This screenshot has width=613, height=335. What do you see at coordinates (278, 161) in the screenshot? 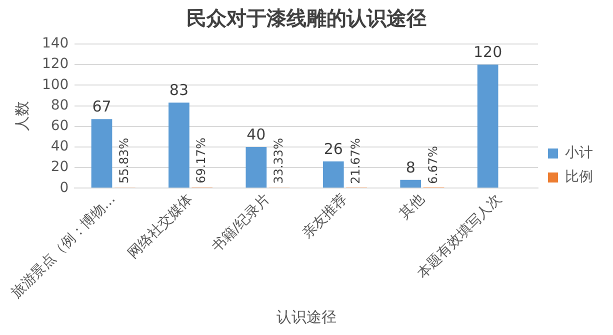
I see `data-label: 33.33%` at bounding box center [278, 161].